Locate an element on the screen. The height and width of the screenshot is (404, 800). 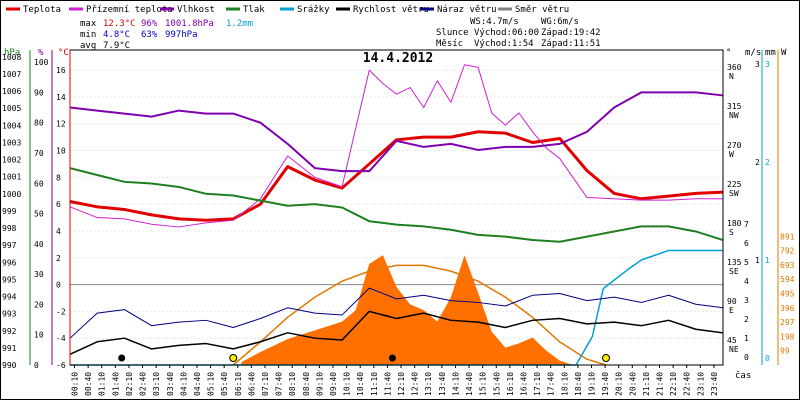
axis-pct-tick-9: 10 is located at coordinates (39, 335).